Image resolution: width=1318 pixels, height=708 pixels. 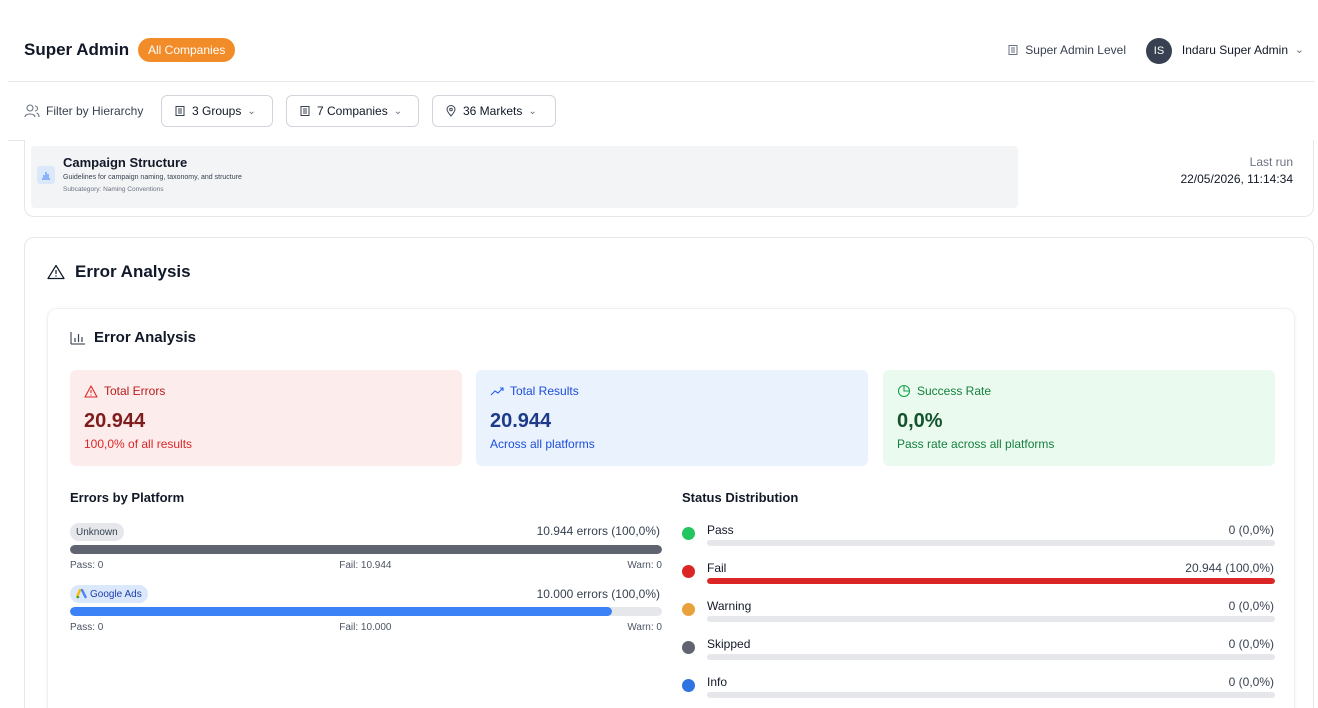 What do you see at coordinates (32, 111) in the screenshot?
I see `users-icon` at bounding box center [32, 111].